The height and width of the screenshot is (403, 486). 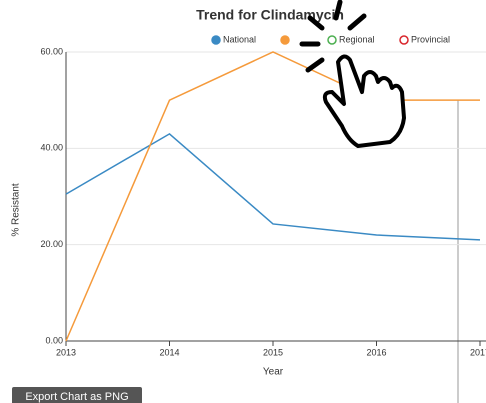 I want to click on x-tick-label: 2014, so click(x=169, y=352).